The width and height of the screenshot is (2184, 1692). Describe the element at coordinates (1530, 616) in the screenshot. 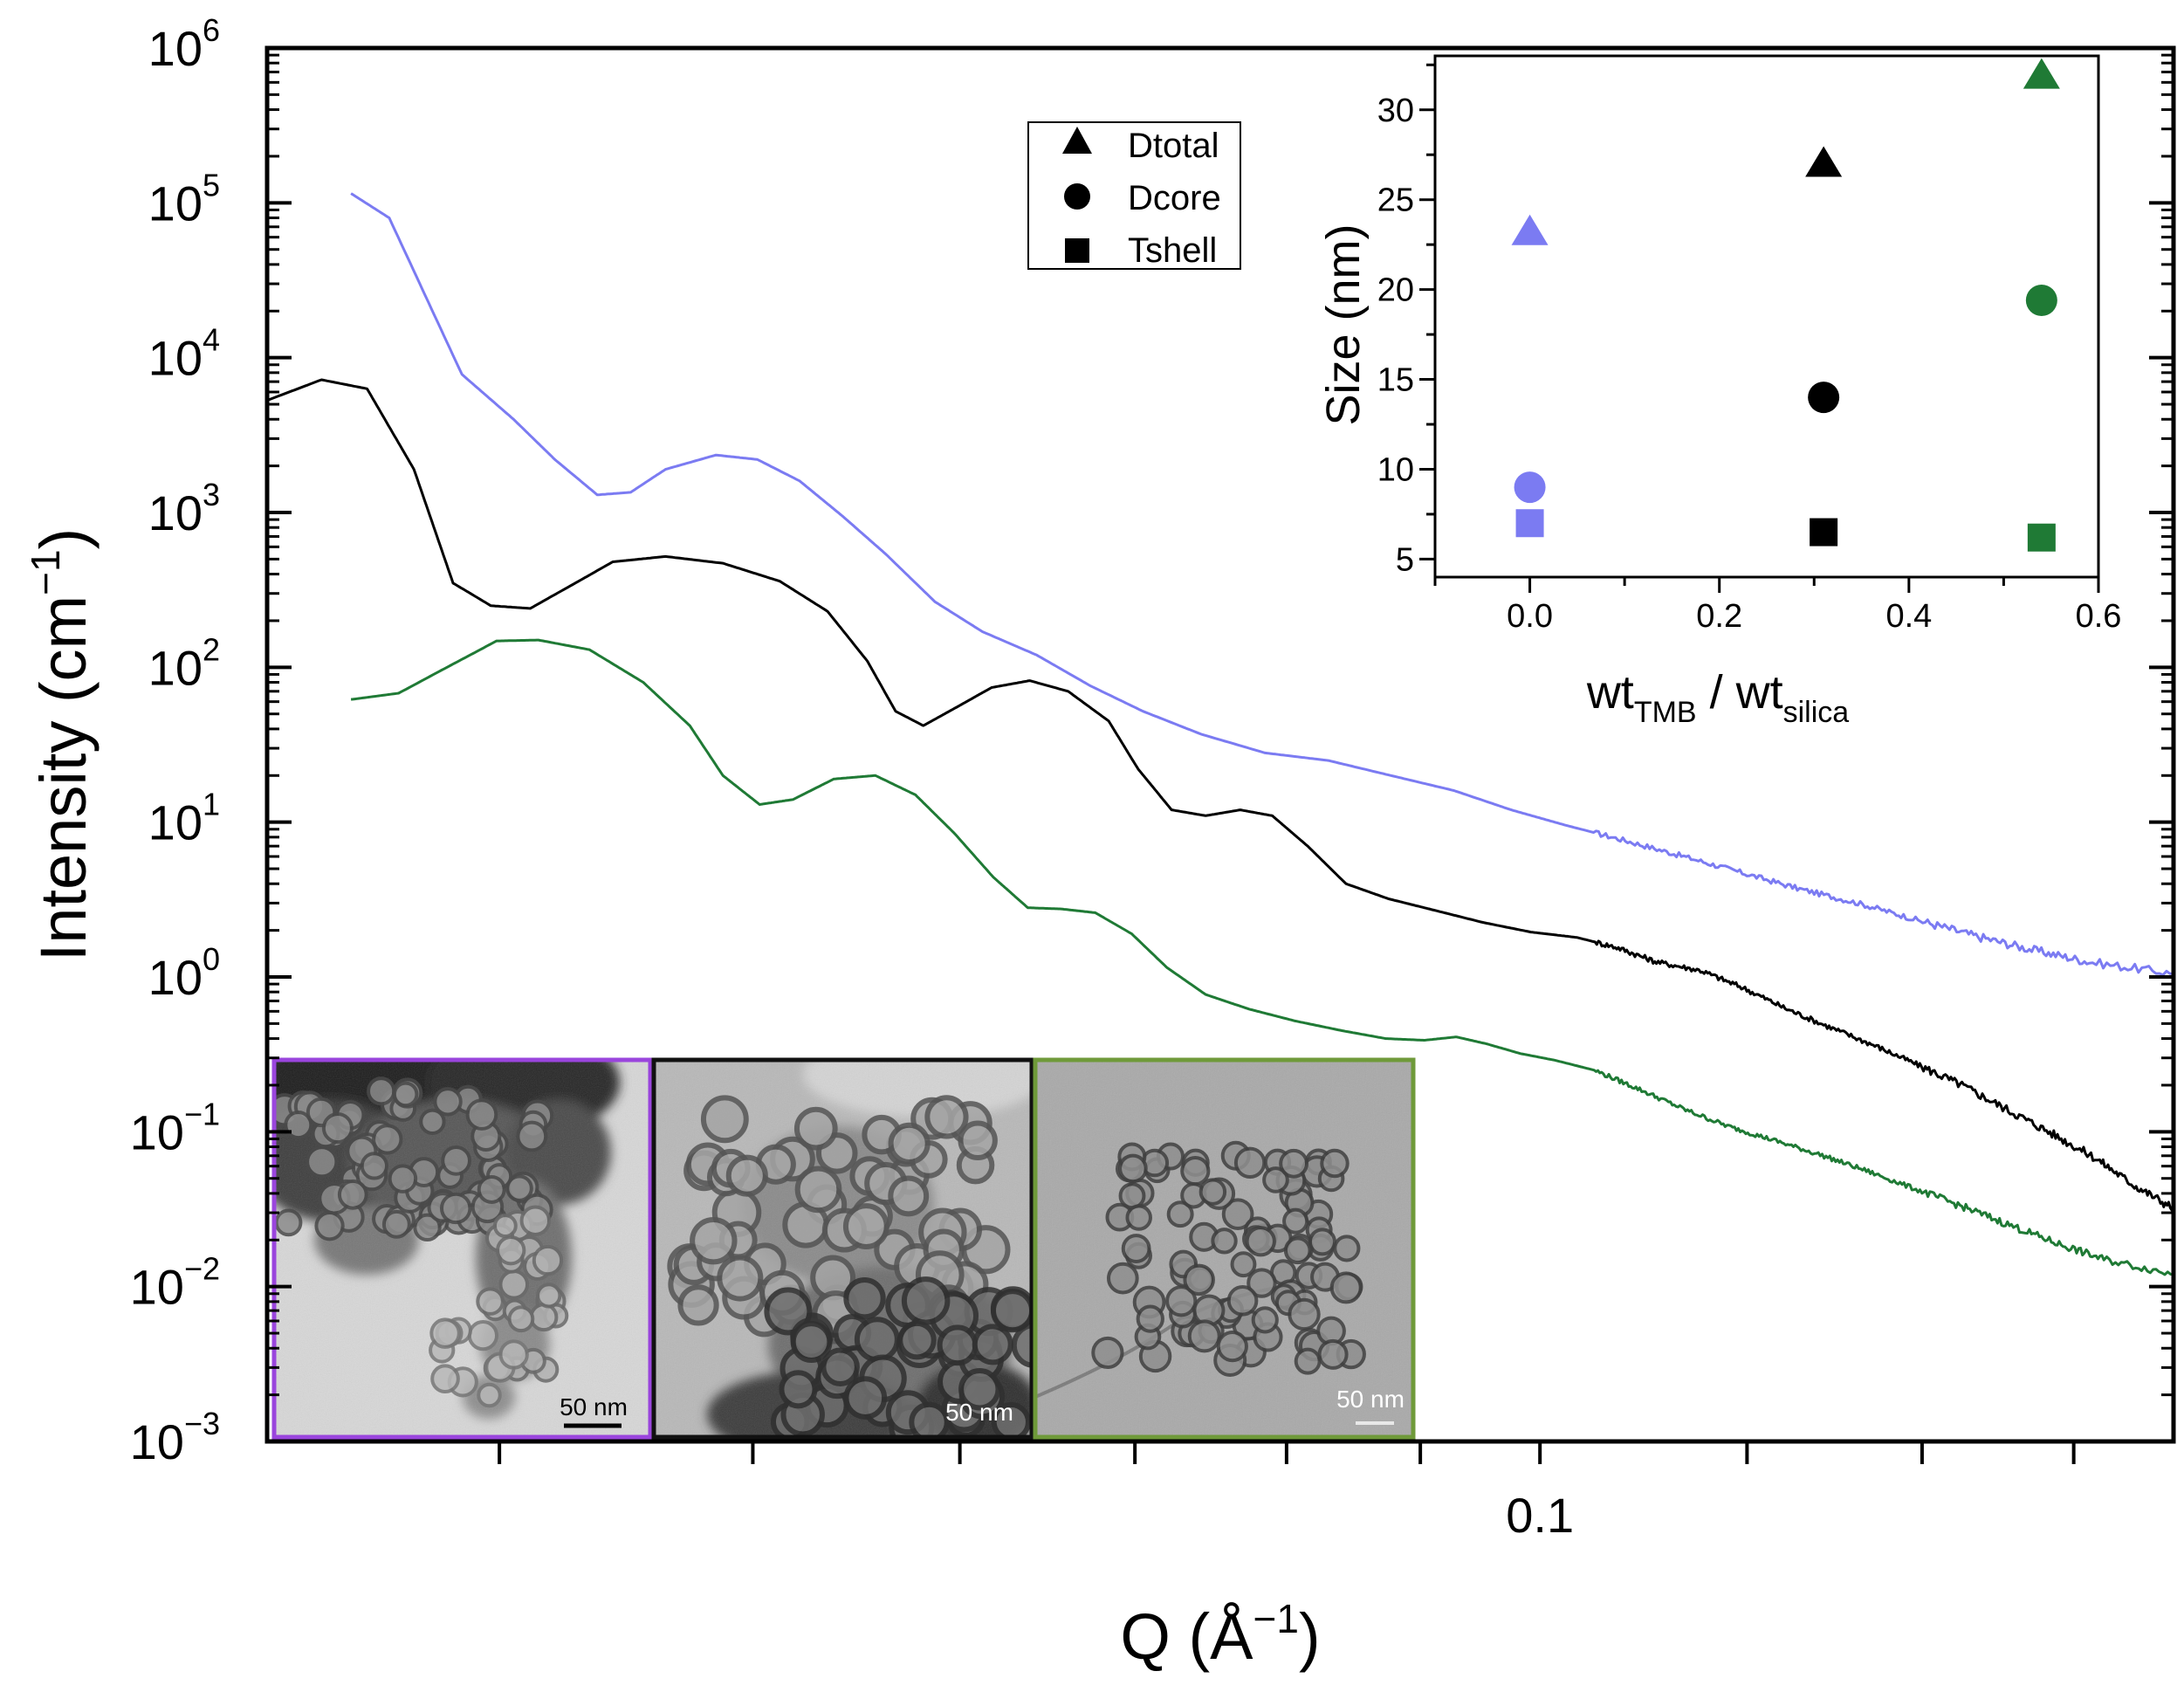

I see `inset-x-tick-label: 0.0` at that location.